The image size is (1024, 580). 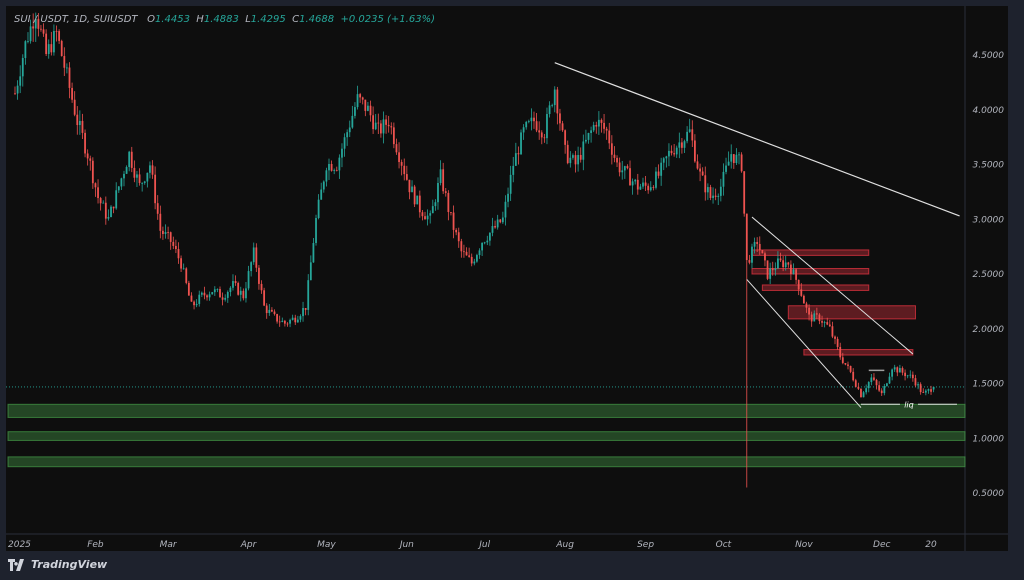 What do you see at coordinates (221, 19) in the screenshot?
I see `high-value: 1.4883` at bounding box center [221, 19].